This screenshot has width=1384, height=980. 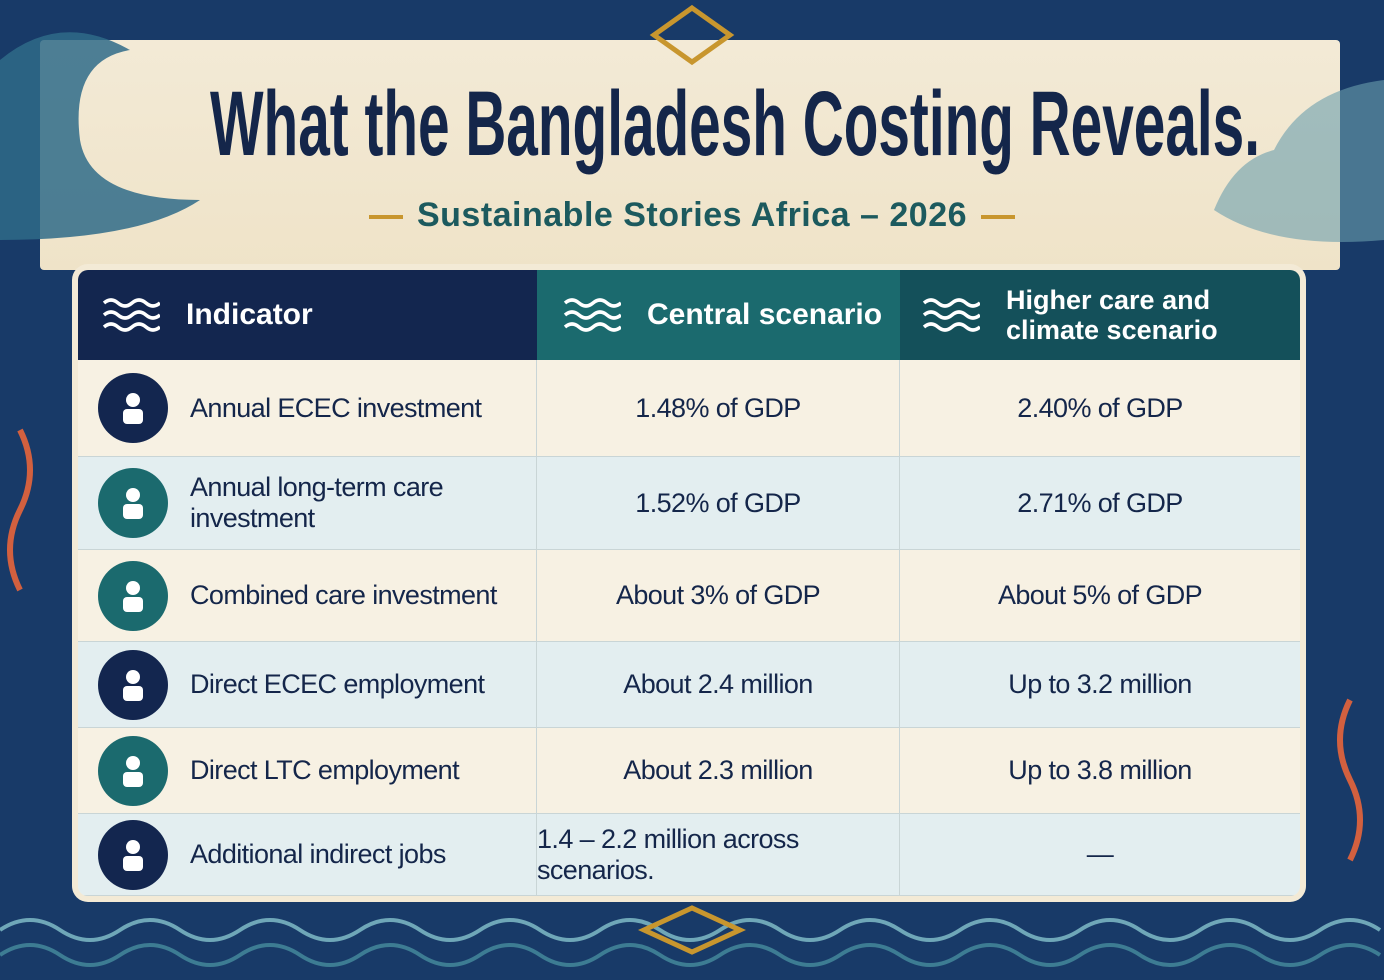 I want to click on column-header: Central scenario, so click(x=718, y=315).